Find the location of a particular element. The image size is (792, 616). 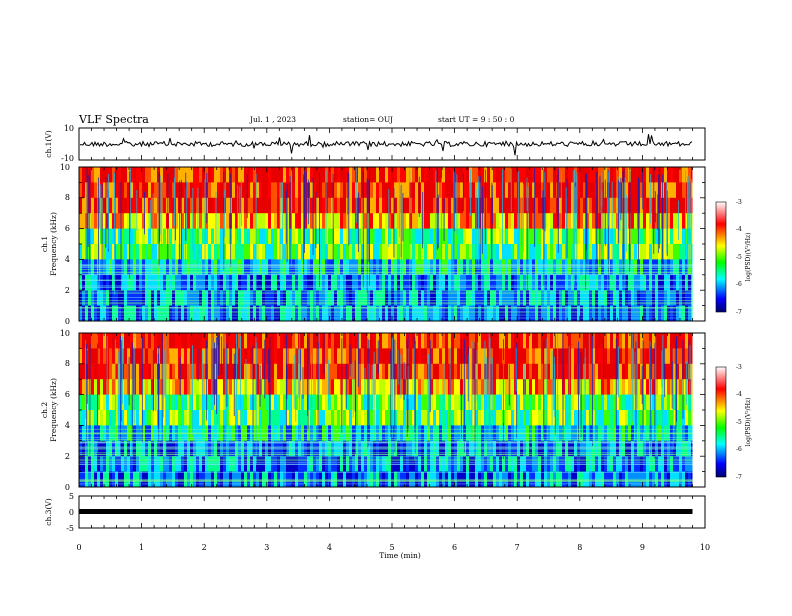

ch2-spec-ylabel-freq: Frequency (kHz) is located at coordinates (53, 410).